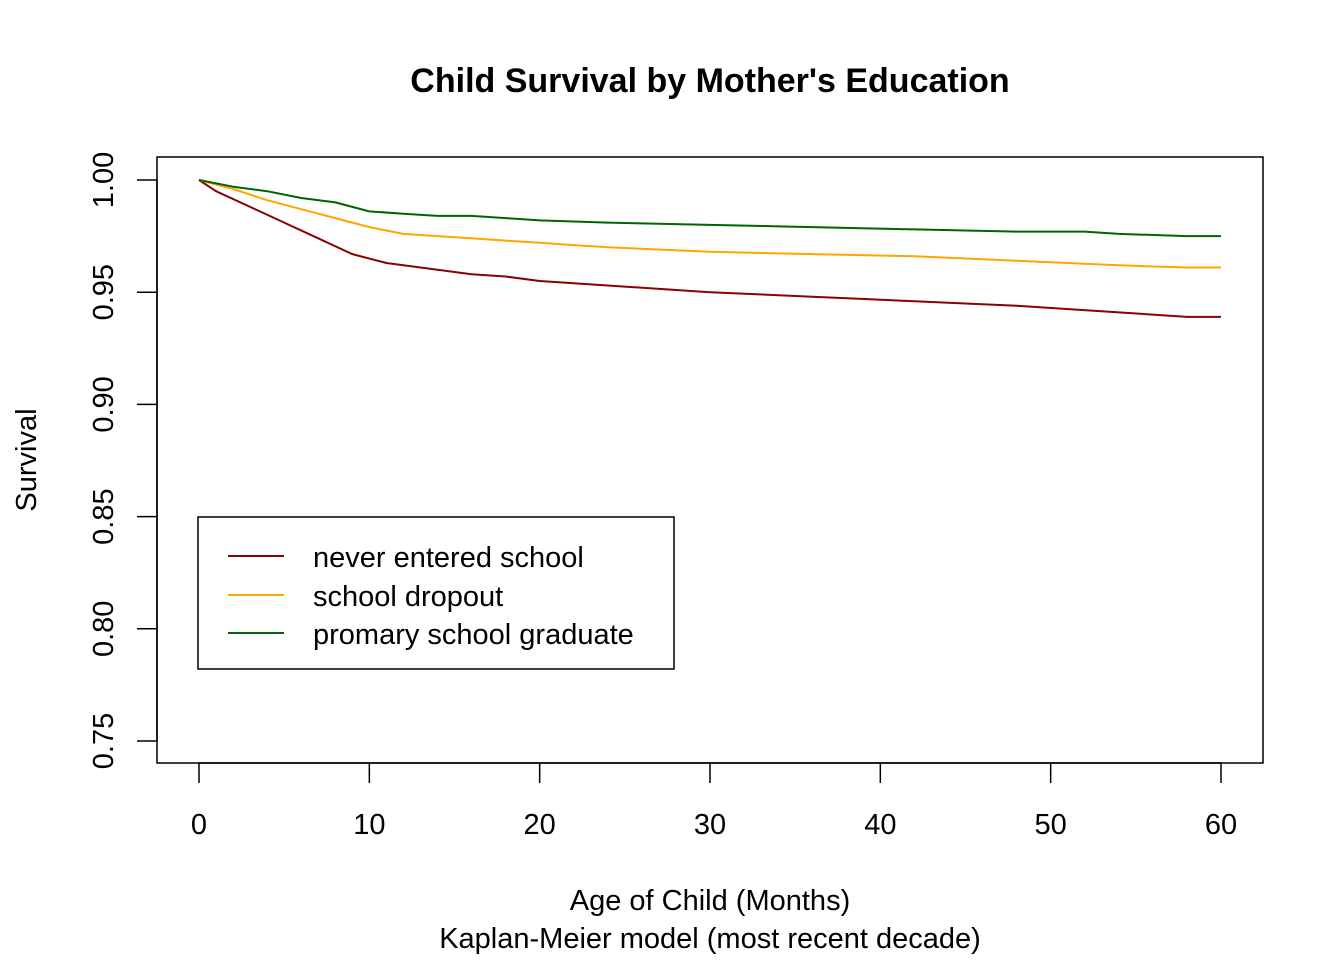 This screenshot has width=1344, height=960. What do you see at coordinates (710, 825) in the screenshot?
I see `x-tick-label: 30` at bounding box center [710, 825].